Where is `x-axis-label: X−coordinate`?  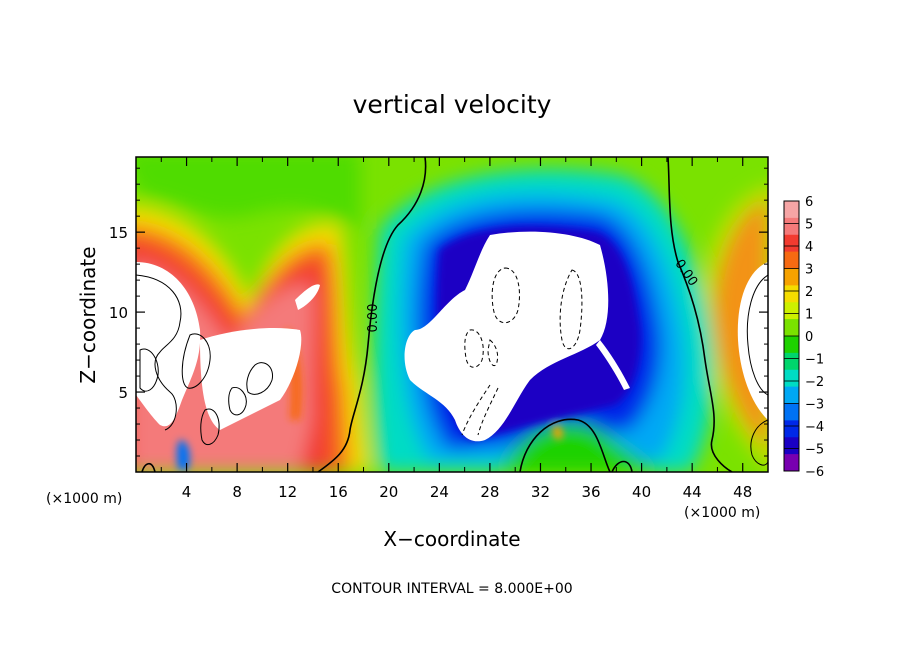 x-axis-label: X−coordinate is located at coordinates (451, 539).